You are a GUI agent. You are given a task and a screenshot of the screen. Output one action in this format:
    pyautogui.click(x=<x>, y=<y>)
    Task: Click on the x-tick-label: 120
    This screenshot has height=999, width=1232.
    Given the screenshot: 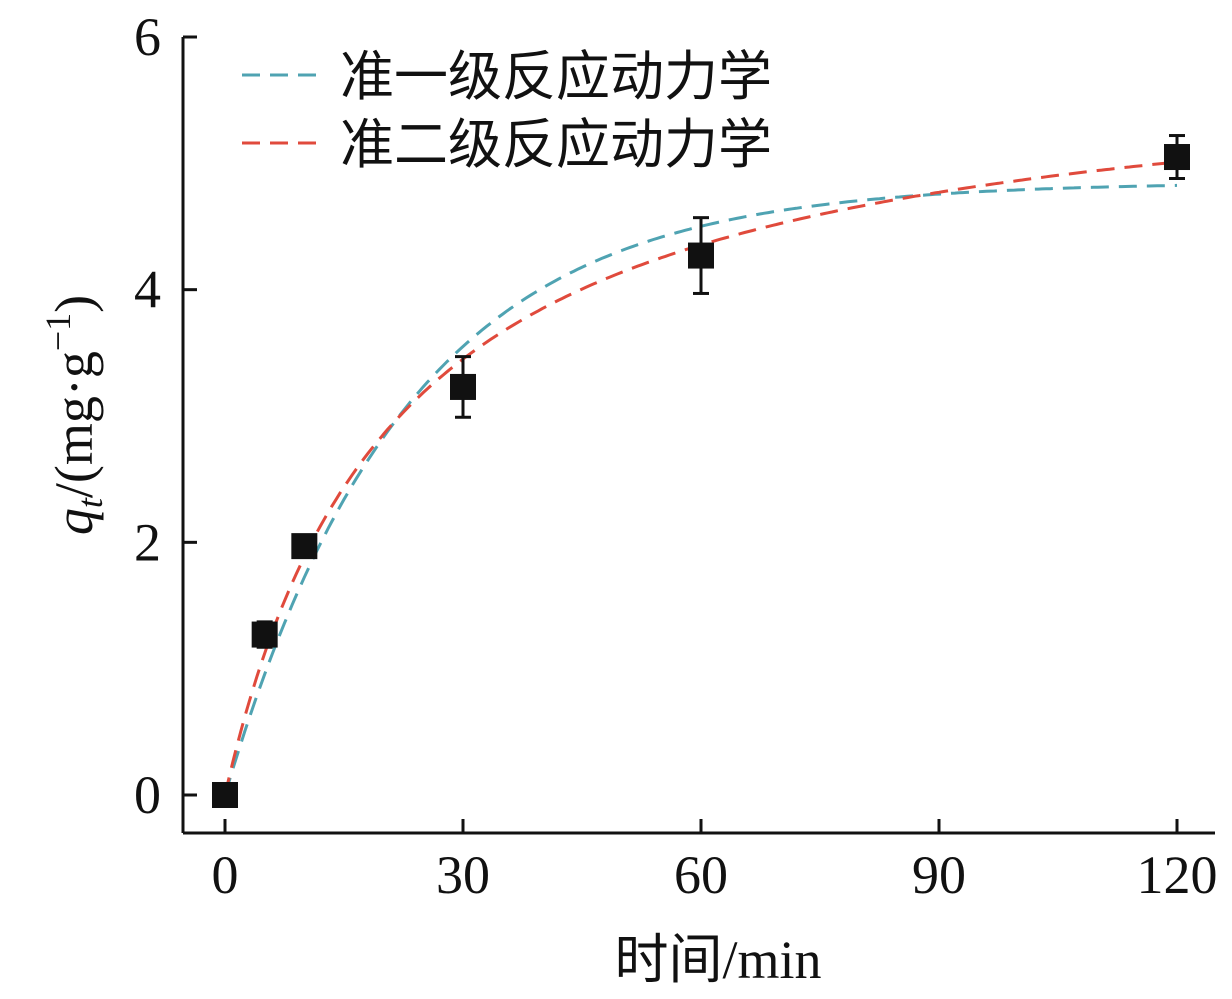 What is the action you would take?
    pyautogui.click(x=1177, y=875)
    